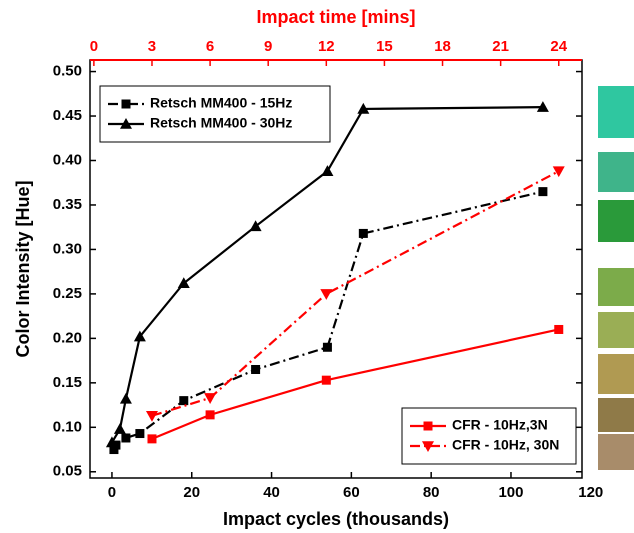 The image size is (634, 533). I want to click on y-tick-label: 0.05, so click(67, 471).